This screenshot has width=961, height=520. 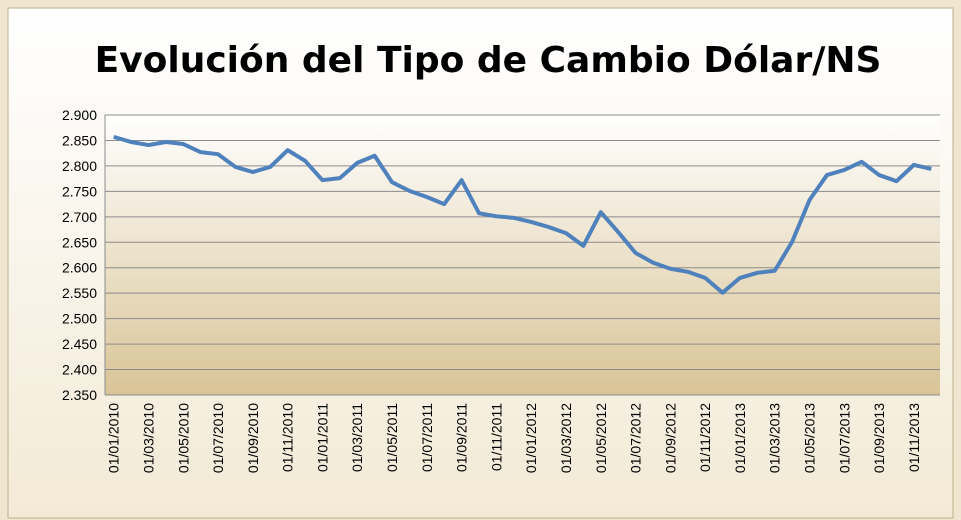 What do you see at coordinates (488, 60) in the screenshot?
I see `chart-title: Evolución del Tipo de Cambio Dólar/NS` at bounding box center [488, 60].